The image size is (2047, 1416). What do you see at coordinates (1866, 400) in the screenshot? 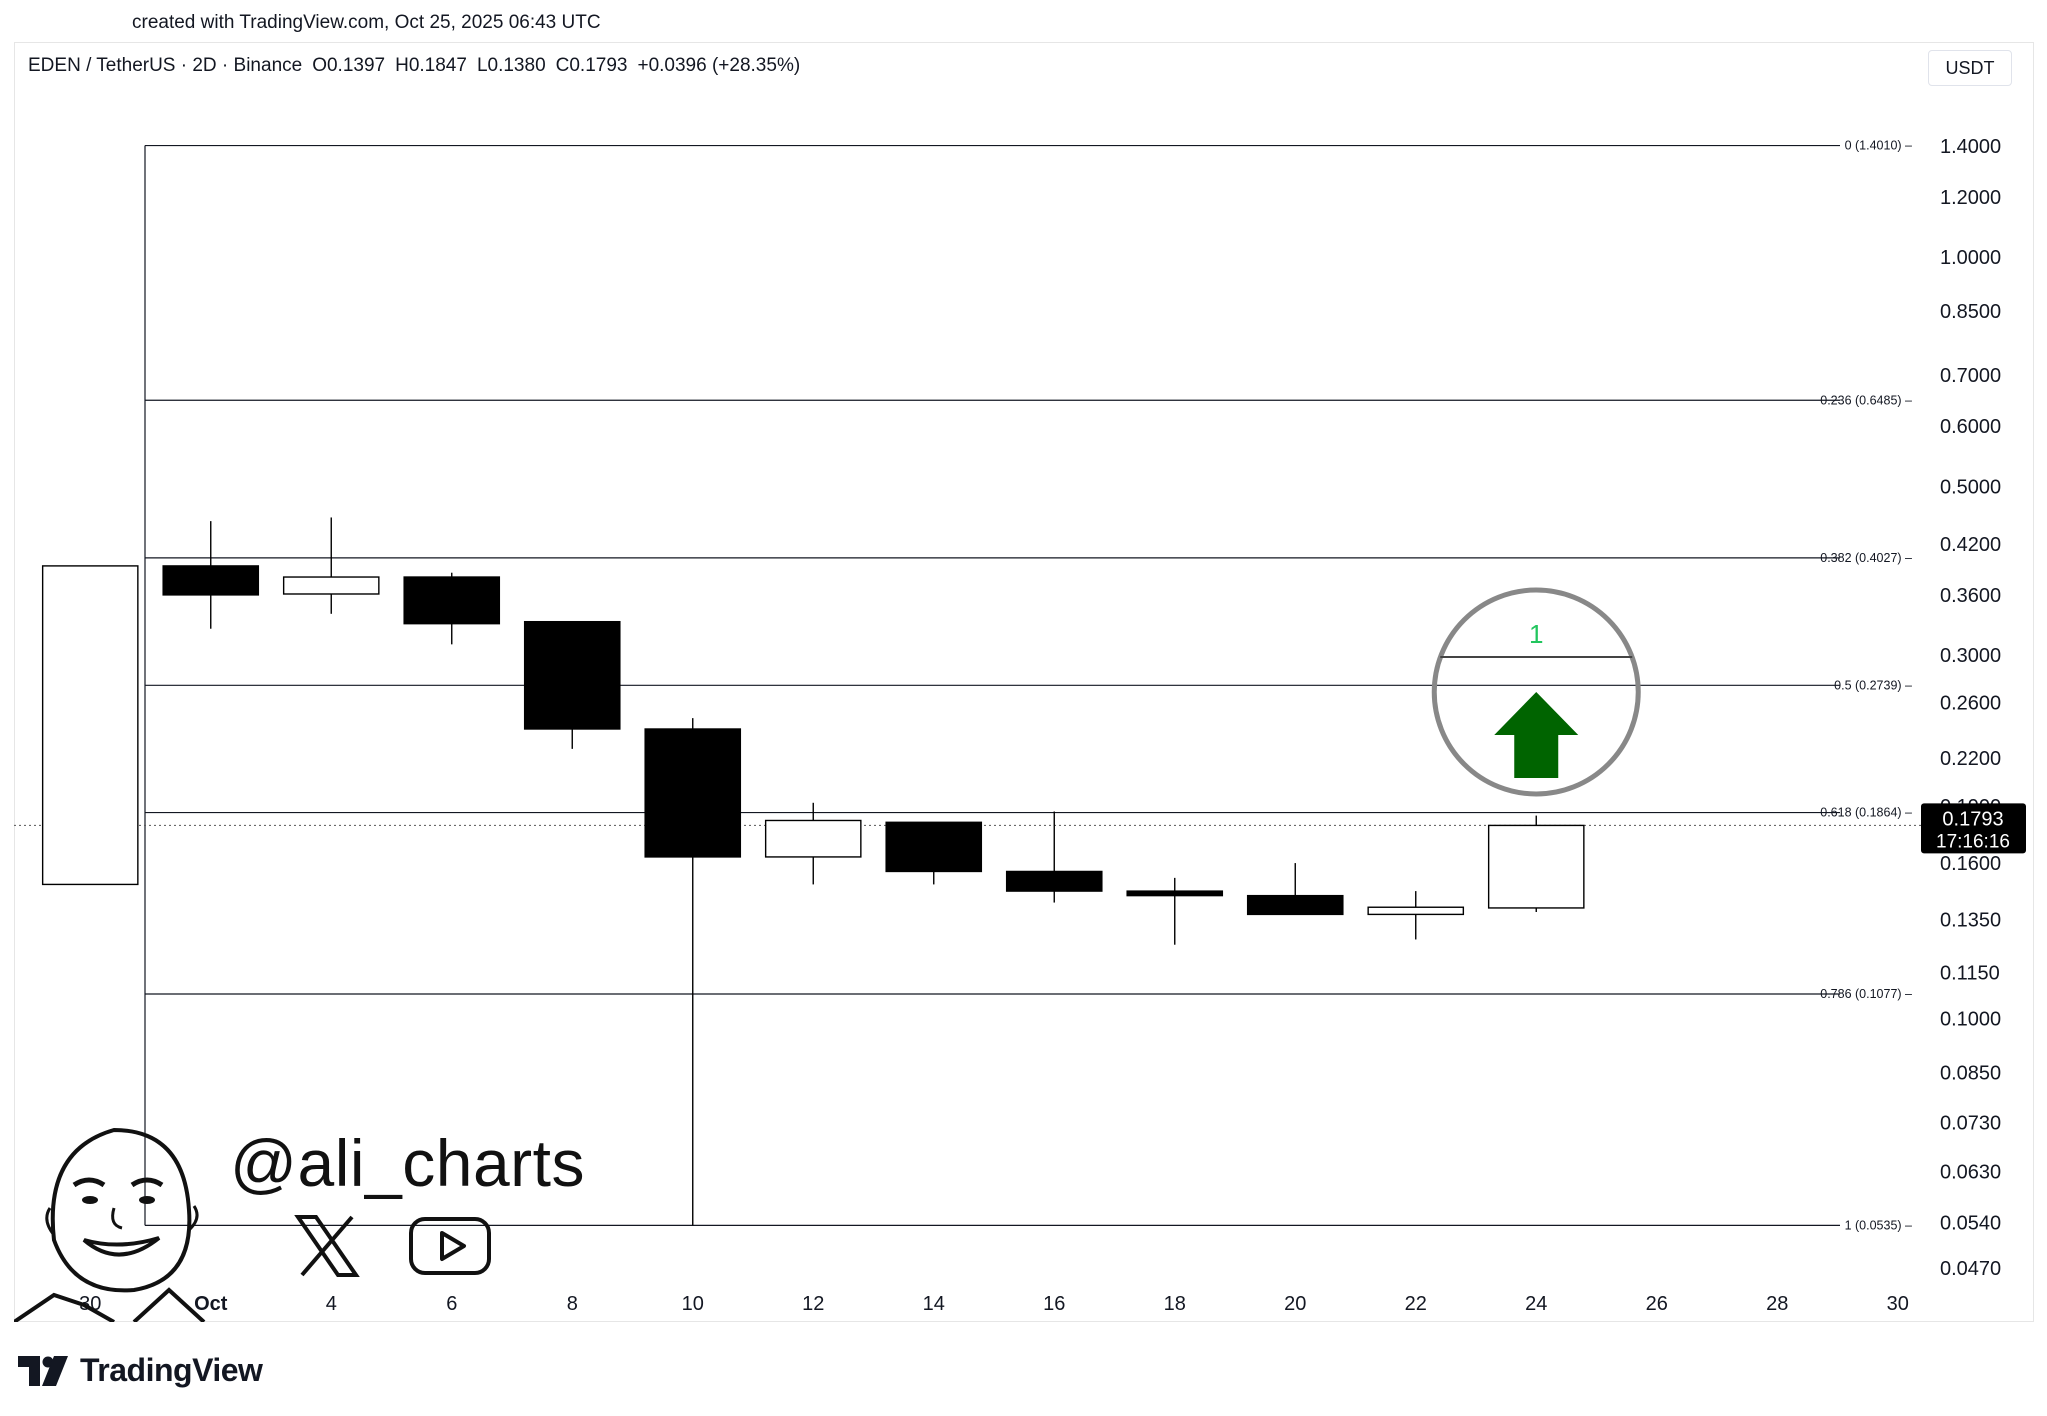
I see `fib-level-label: 0.236 (0.6485) –` at bounding box center [1866, 400].